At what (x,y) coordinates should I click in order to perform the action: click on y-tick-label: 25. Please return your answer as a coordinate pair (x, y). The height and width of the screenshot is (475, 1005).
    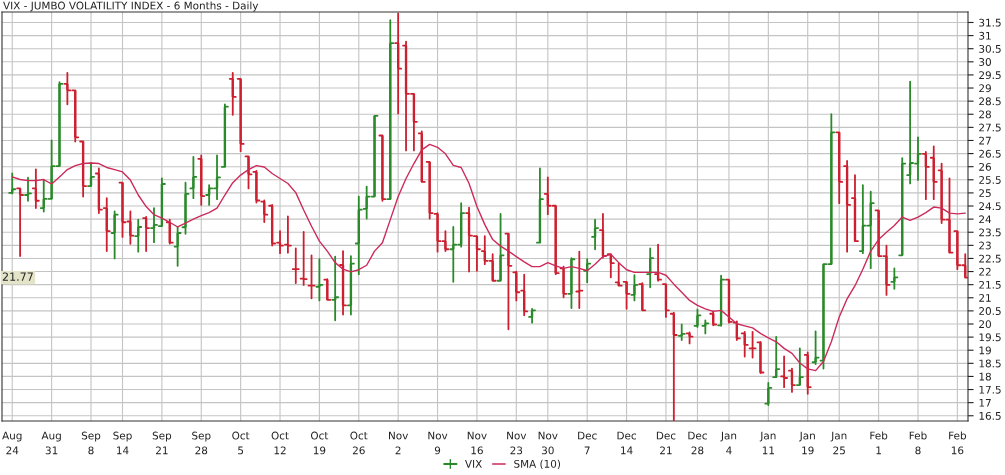
    Looking at the image, I should click on (985, 193).